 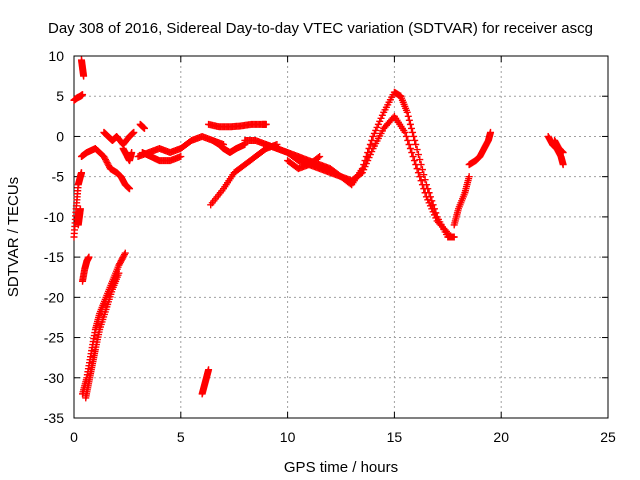 I want to click on series-o, so click(x=237, y=125).